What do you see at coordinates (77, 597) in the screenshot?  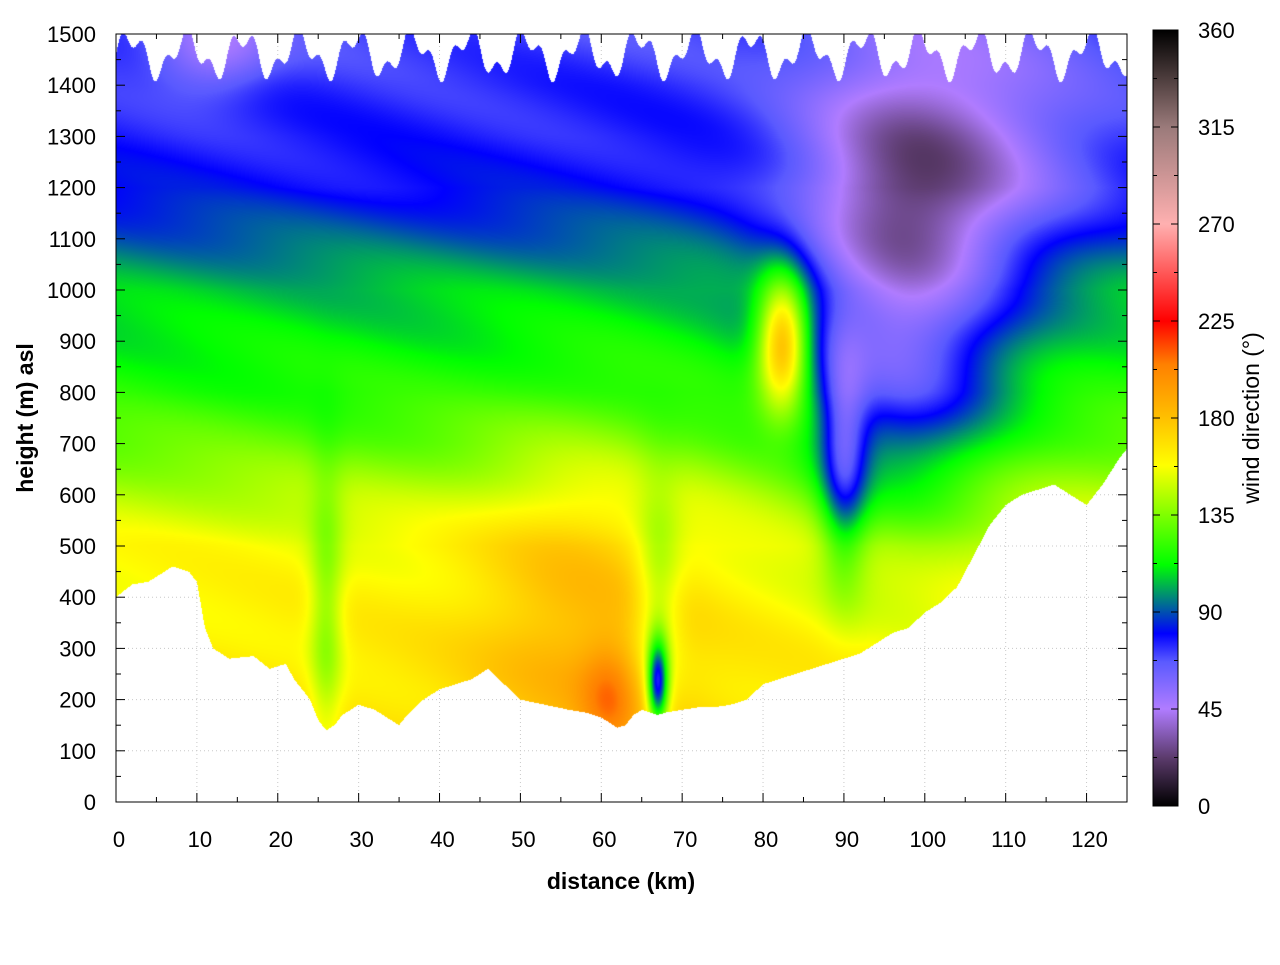 I see `y-tick-label: 400` at bounding box center [77, 597].